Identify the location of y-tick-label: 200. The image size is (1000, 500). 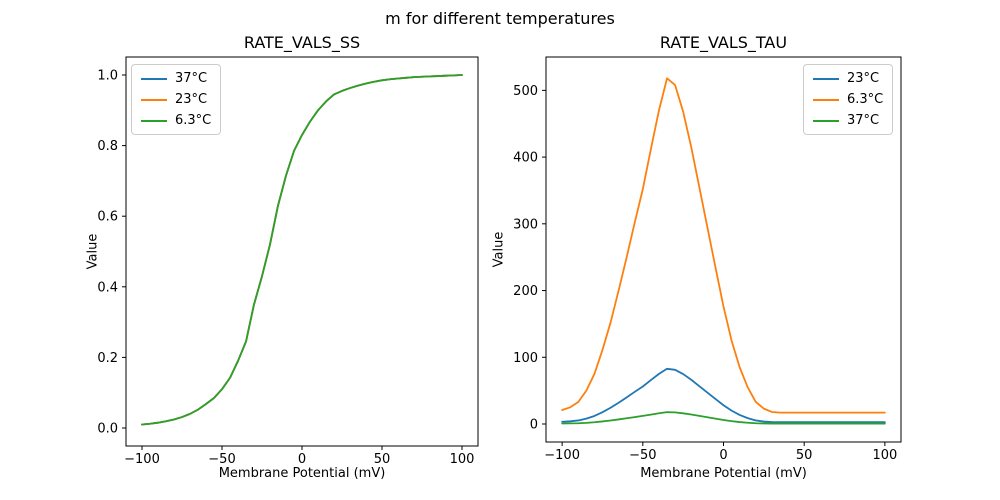
(525, 291).